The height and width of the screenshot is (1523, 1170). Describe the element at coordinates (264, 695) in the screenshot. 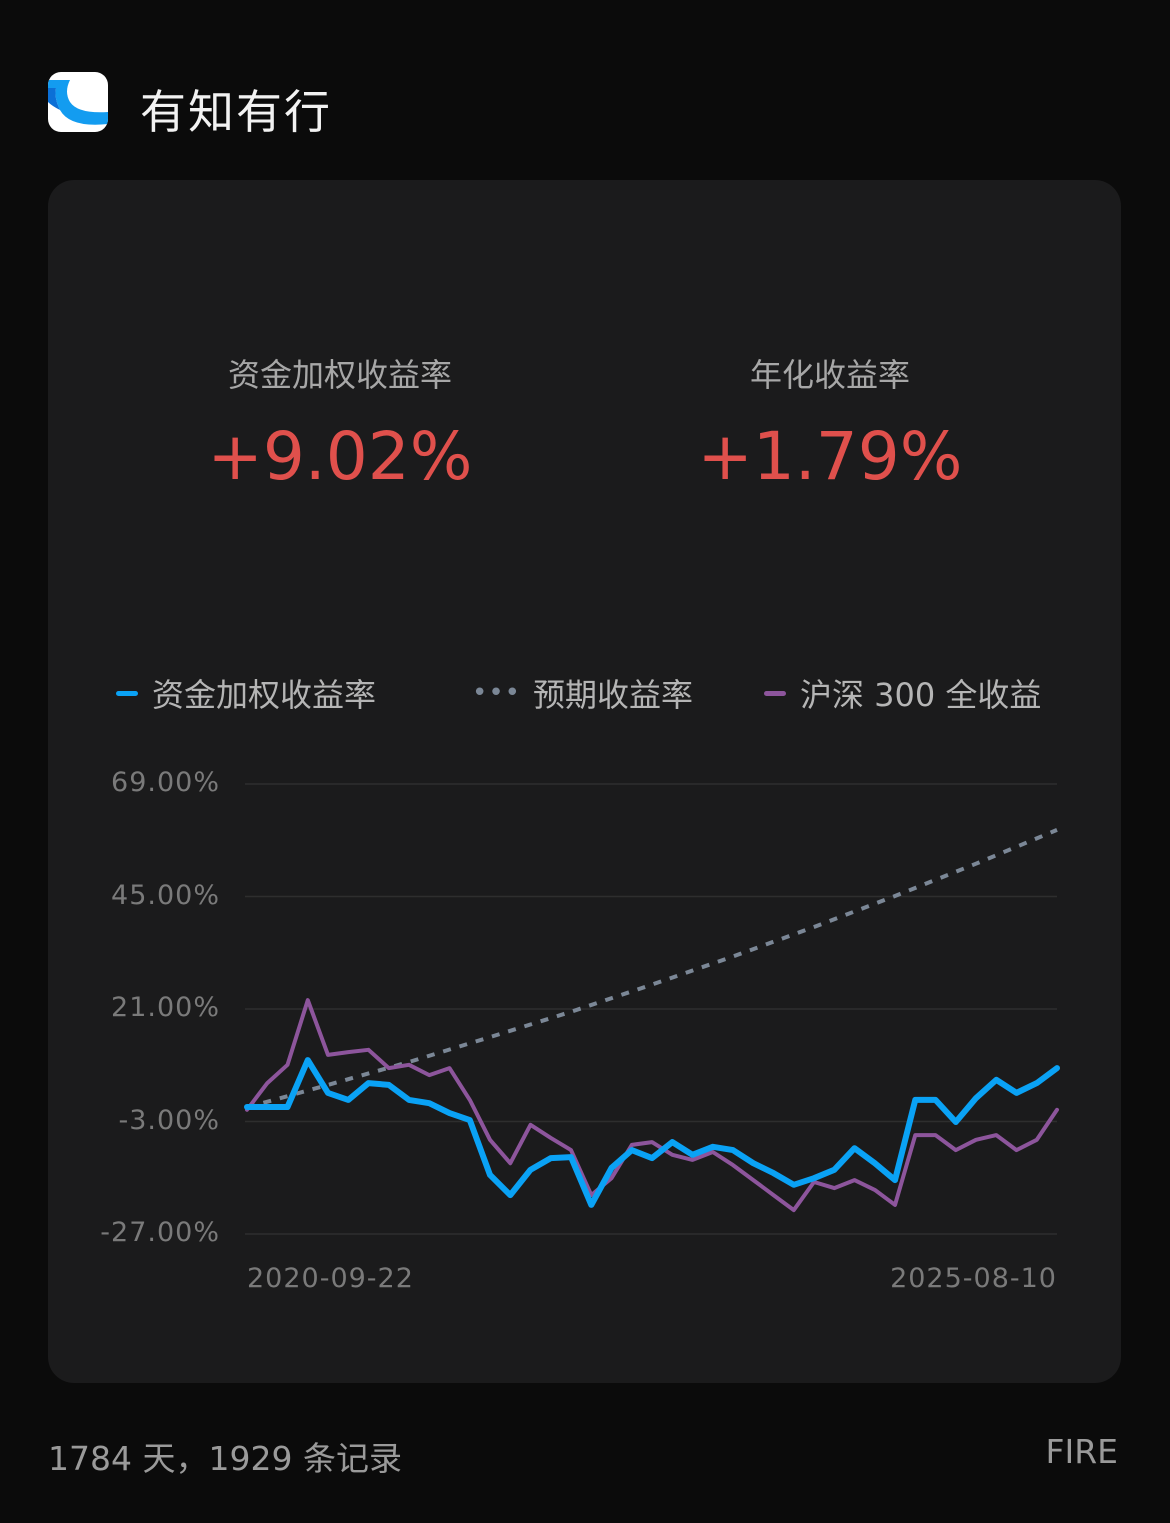

I see `legend-label: 资金加权收益率` at that location.